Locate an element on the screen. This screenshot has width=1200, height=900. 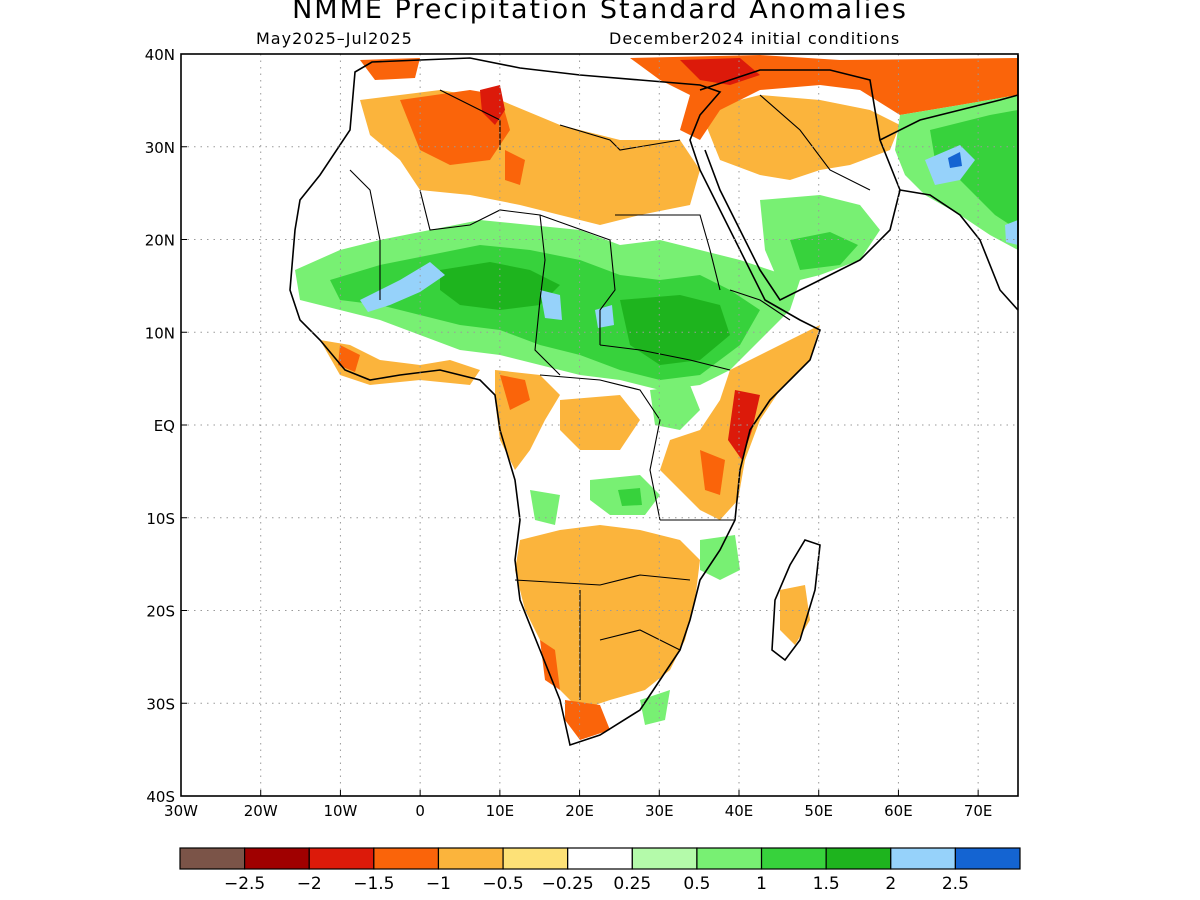
colorbar-label: −1 is located at coordinates (438, 884).